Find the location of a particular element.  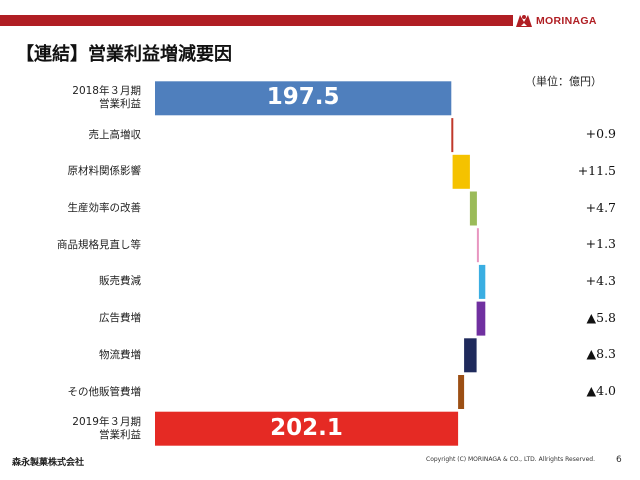

category-label-line: 生産効率の改善 is located at coordinates (104, 208).